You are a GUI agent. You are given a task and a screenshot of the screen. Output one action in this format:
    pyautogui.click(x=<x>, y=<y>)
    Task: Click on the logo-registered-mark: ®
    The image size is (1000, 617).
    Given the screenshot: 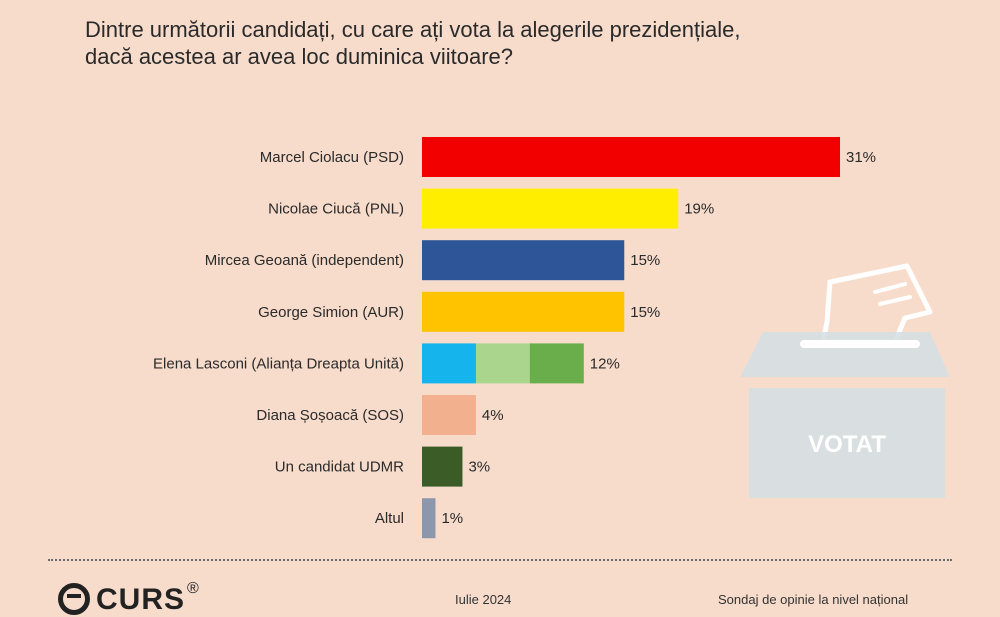 What is the action you would take?
    pyautogui.click(x=193, y=588)
    